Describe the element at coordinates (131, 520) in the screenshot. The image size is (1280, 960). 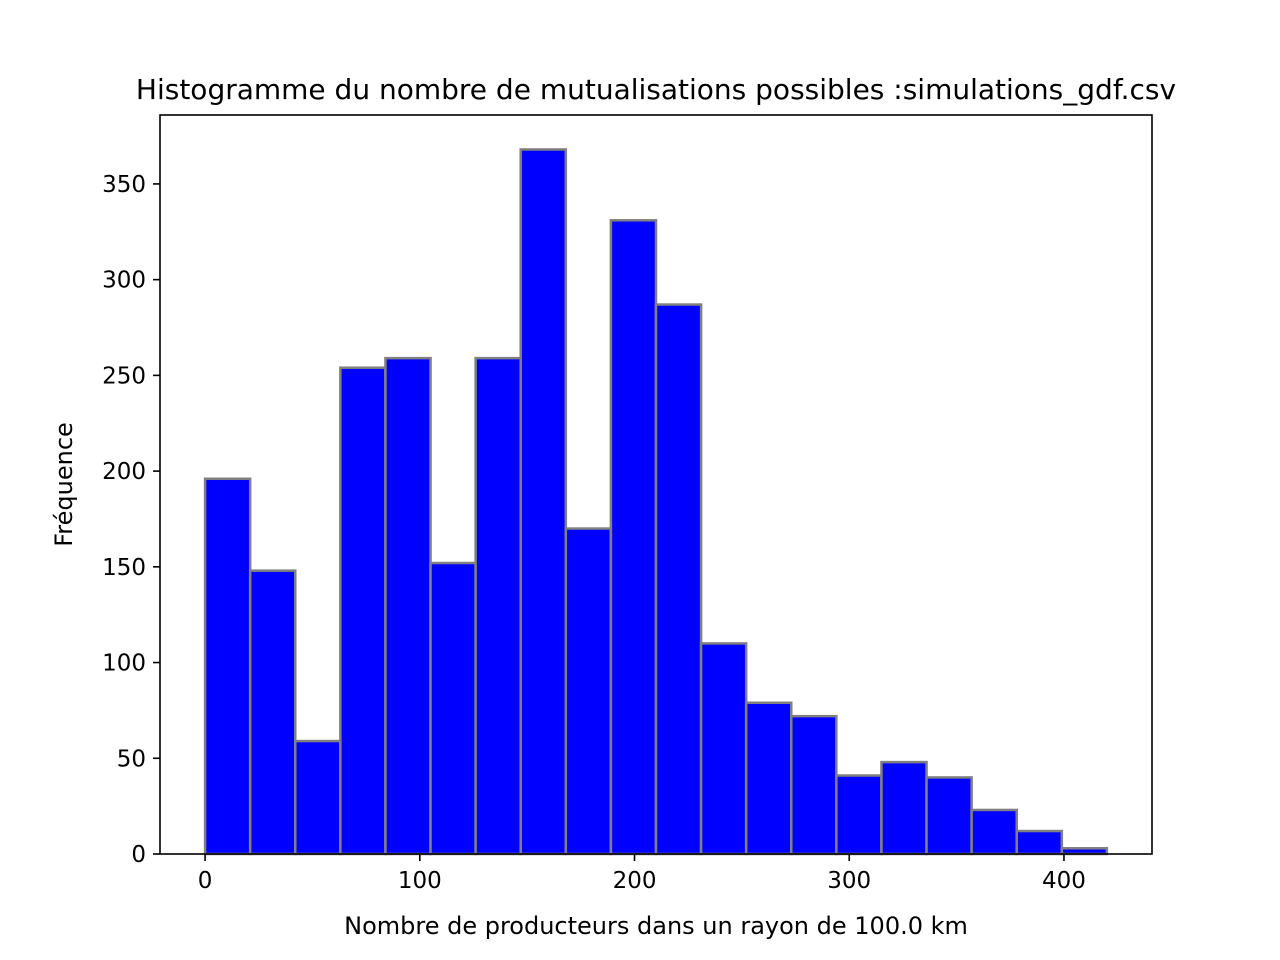
I see `y-axis-ticks: 0 50 100 150 200 250 300 350` at that location.